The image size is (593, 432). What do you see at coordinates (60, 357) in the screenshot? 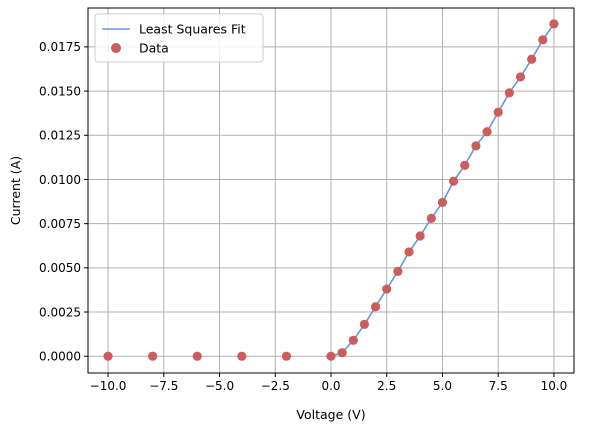
I see `y-tick-label: 0.0000` at bounding box center [60, 357].